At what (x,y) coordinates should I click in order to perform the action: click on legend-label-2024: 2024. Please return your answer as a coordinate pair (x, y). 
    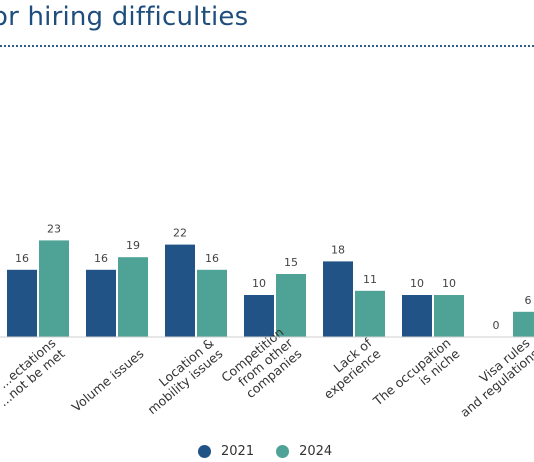
    Looking at the image, I should click on (316, 451).